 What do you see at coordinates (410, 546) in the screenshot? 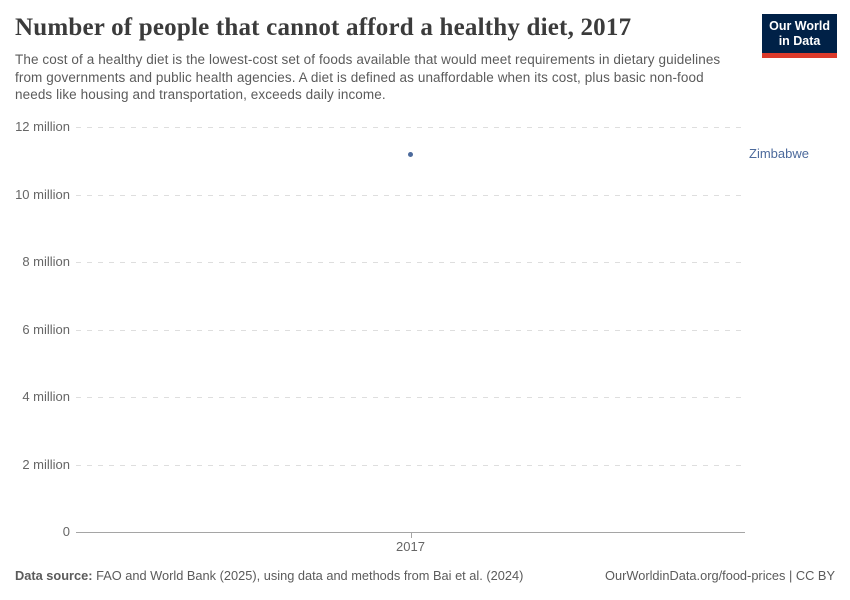
I see `x-tick-label: 2017` at bounding box center [410, 546].